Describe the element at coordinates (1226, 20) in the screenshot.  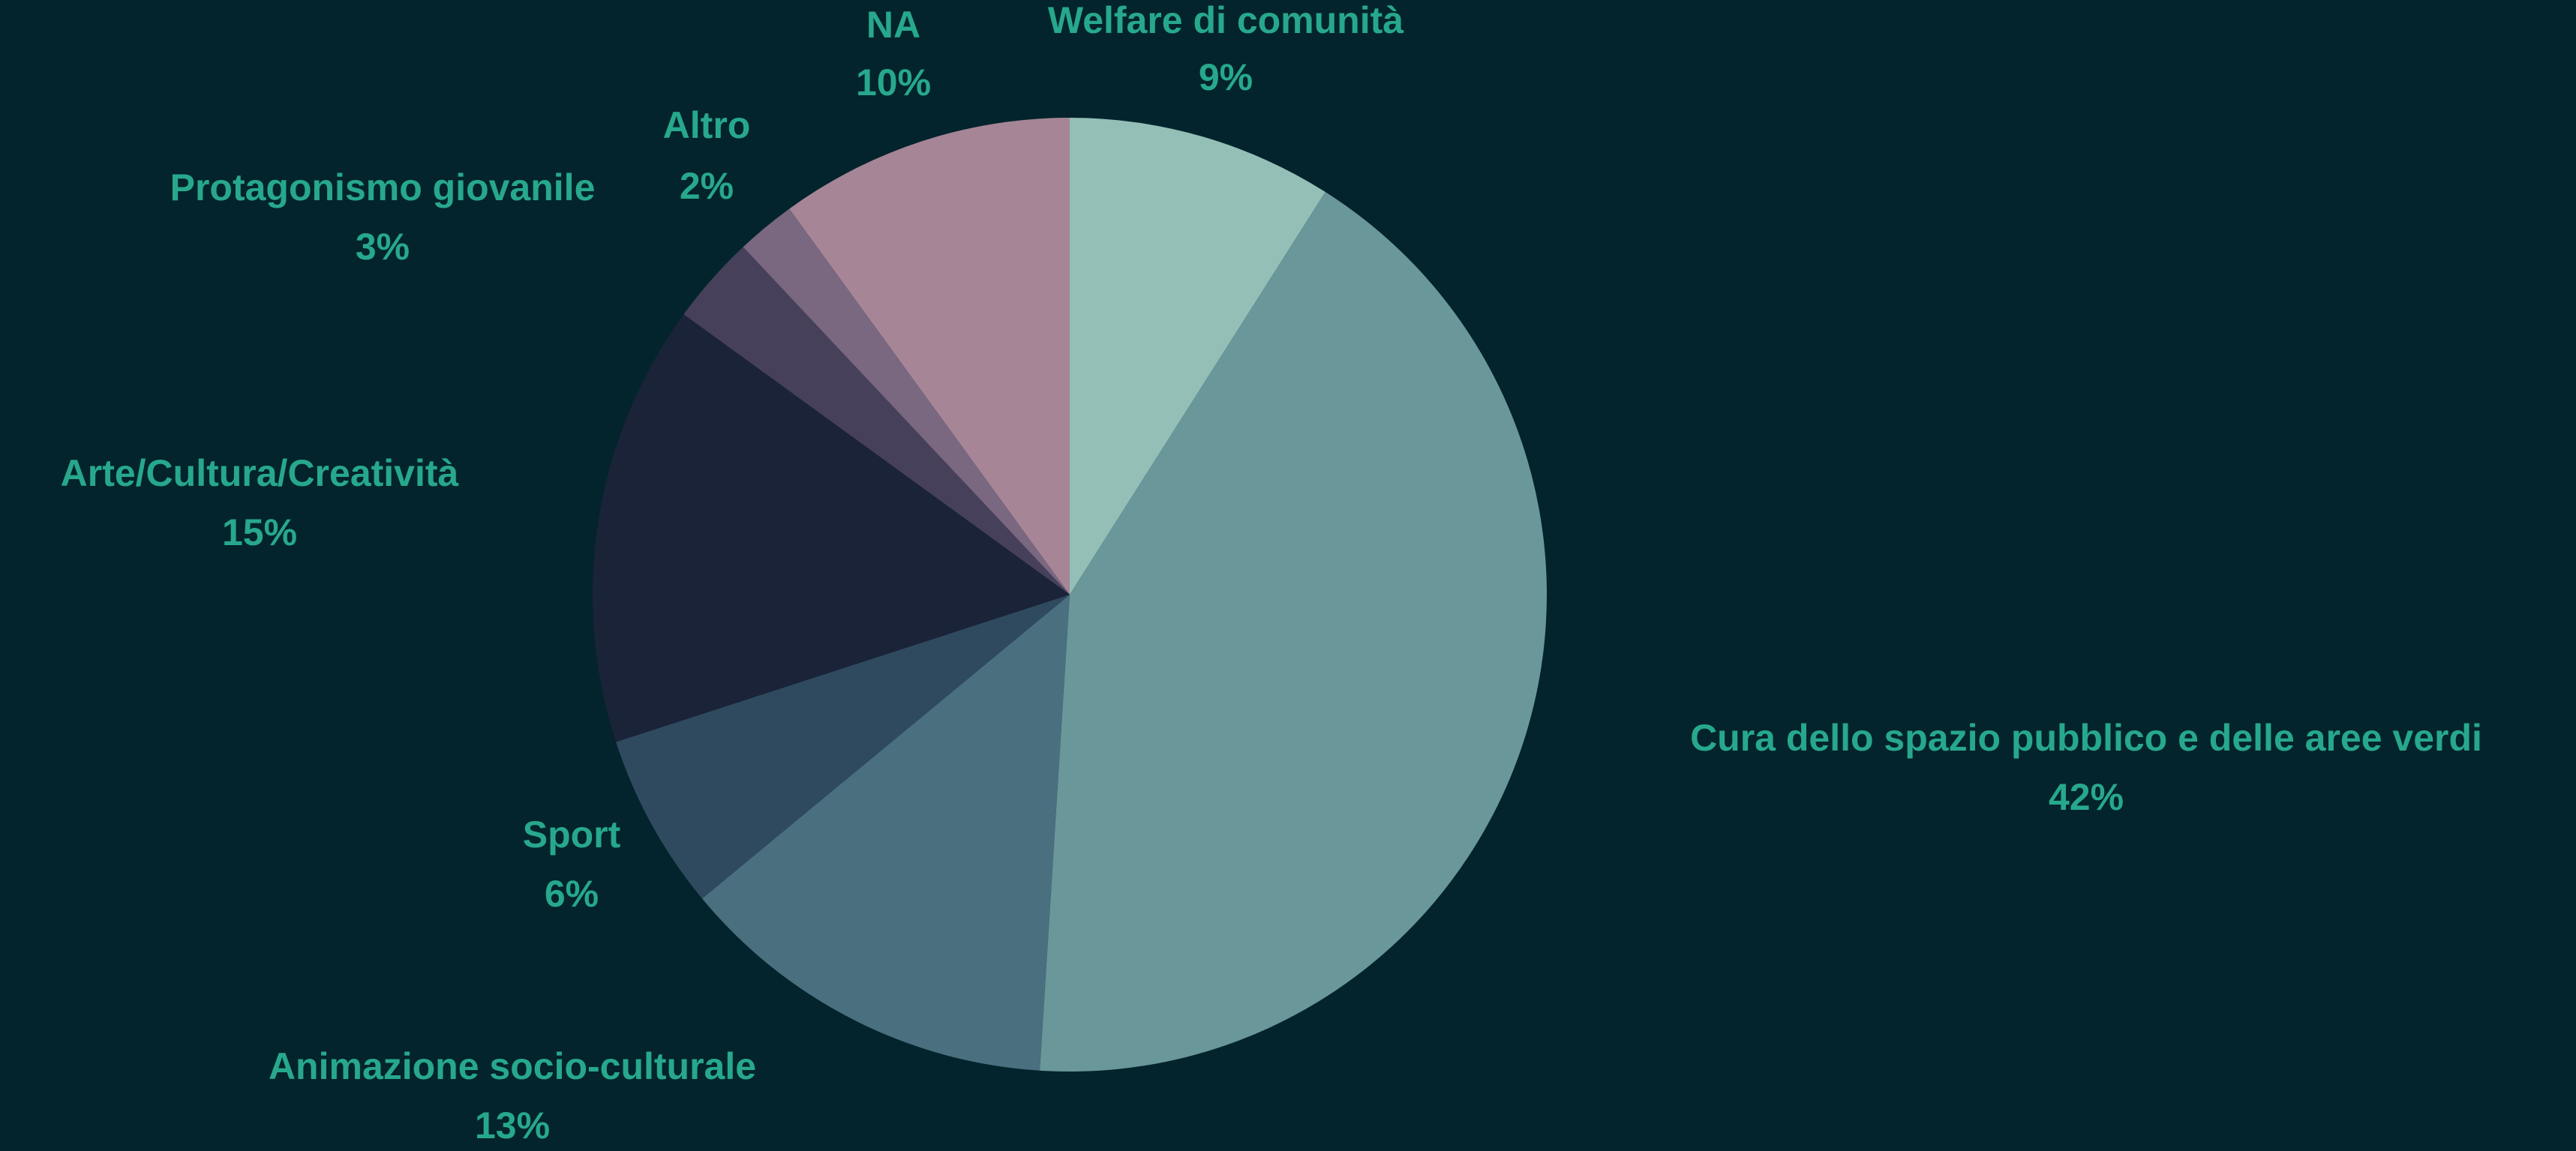
I see `slice-label: Welfare di comunità` at that location.